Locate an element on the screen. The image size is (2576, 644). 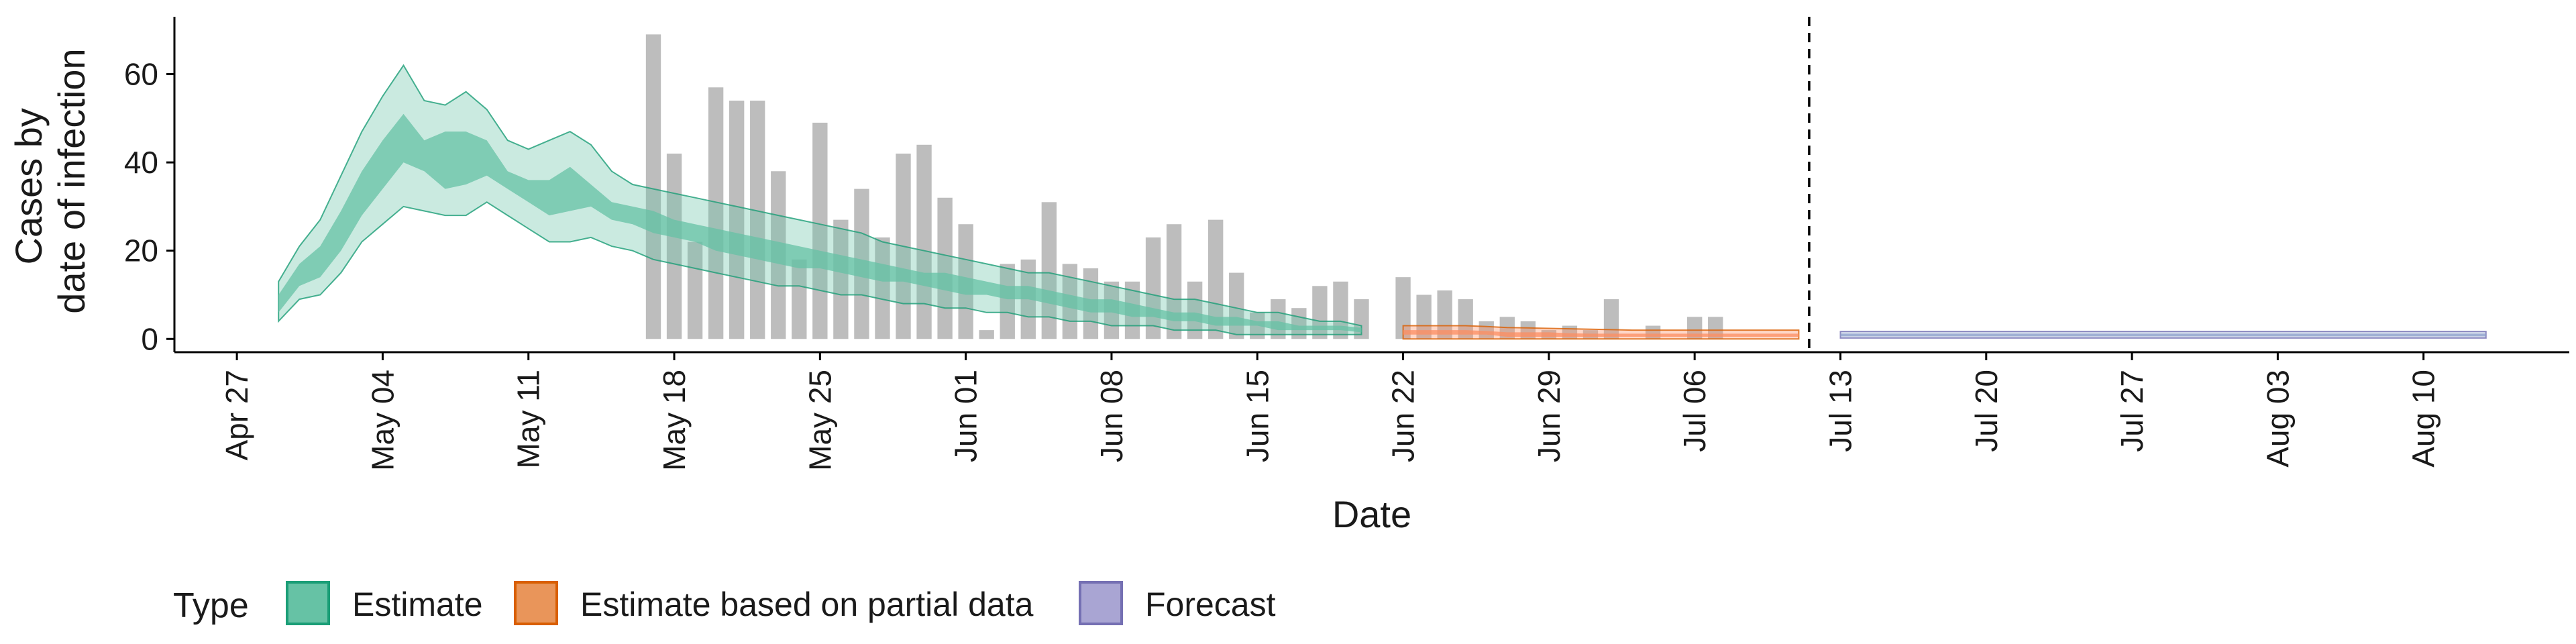
x-tick-label: Jun 15 is located at coordinates (1257, 416).